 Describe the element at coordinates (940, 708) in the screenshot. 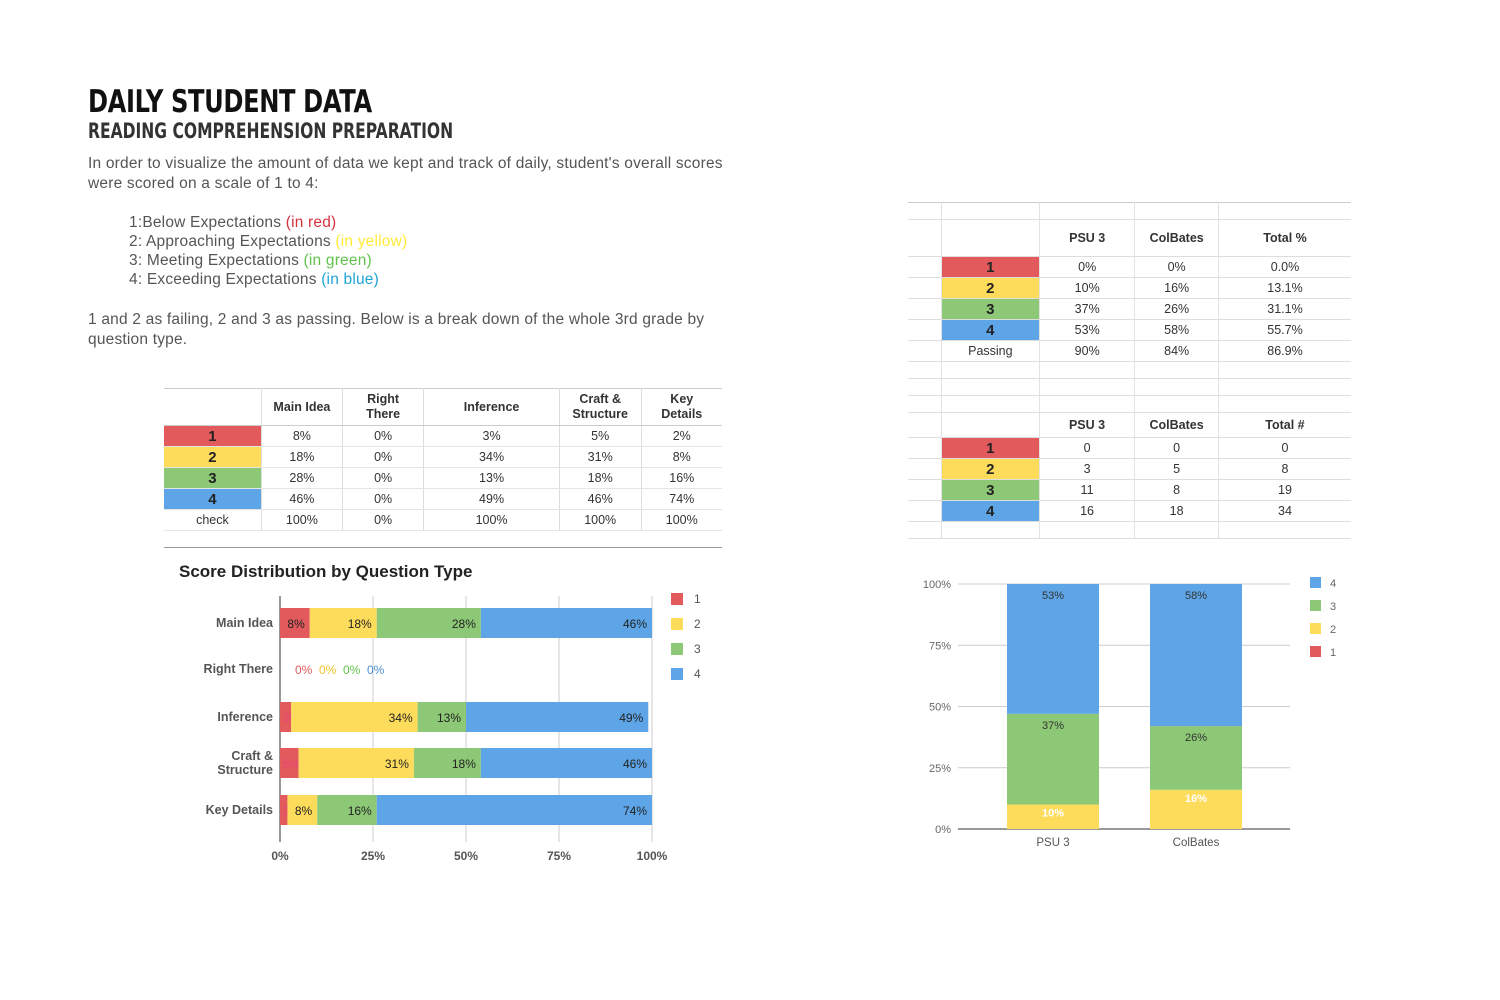

I see `y-tick-label: 50%` at that location.